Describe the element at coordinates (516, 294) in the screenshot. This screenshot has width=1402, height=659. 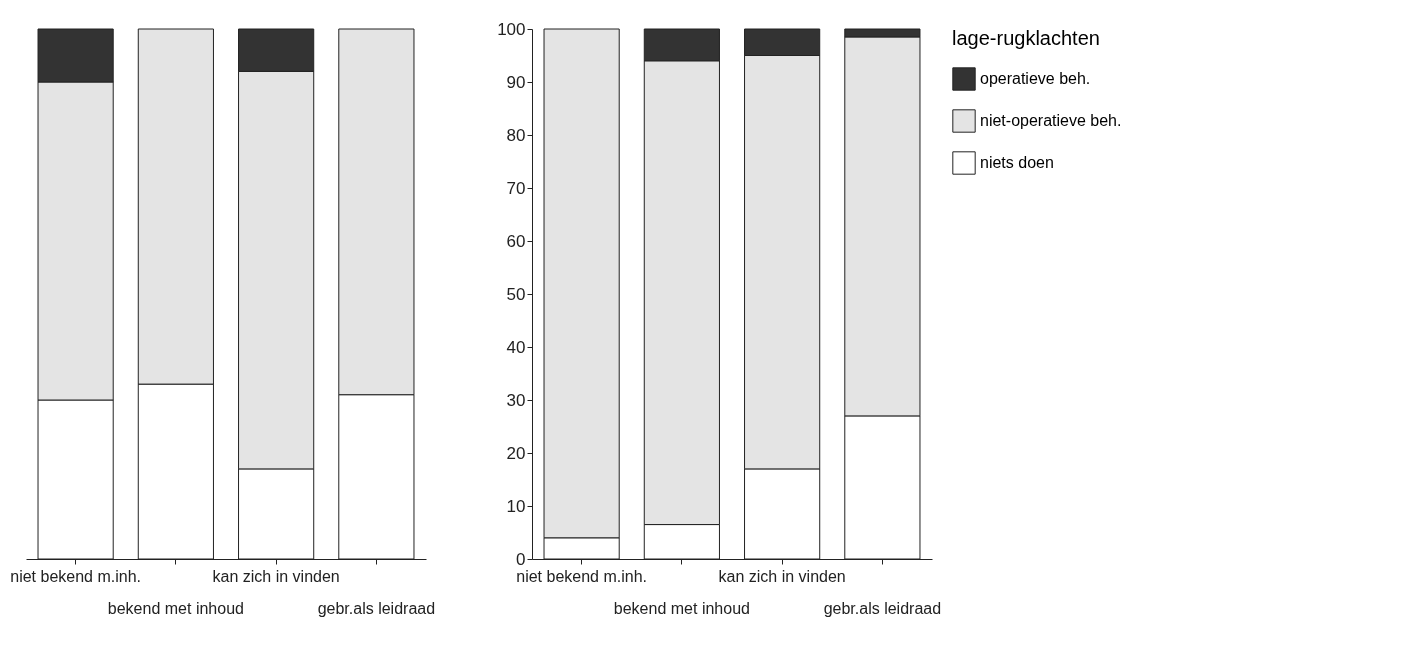
I see `y-tick-label: 50` at that location.